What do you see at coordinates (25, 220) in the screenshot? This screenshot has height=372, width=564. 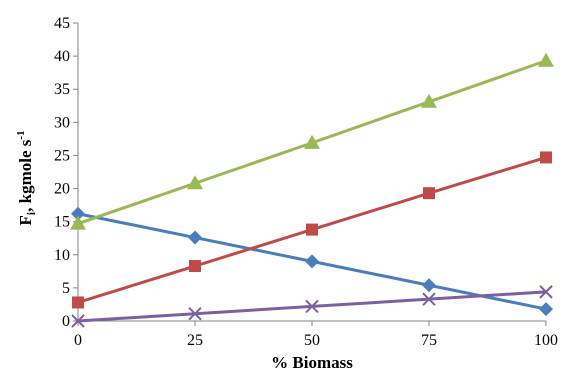 I see `y-axis-label-main: F` at bounding box center [25, 220].